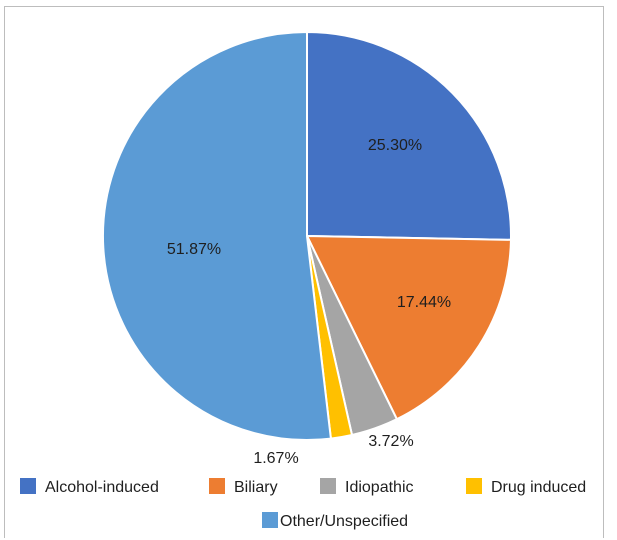 The image size is (617, 540). I want to click on legend-label-other-unspecified: Other/Unspecified, so click(344, 521).